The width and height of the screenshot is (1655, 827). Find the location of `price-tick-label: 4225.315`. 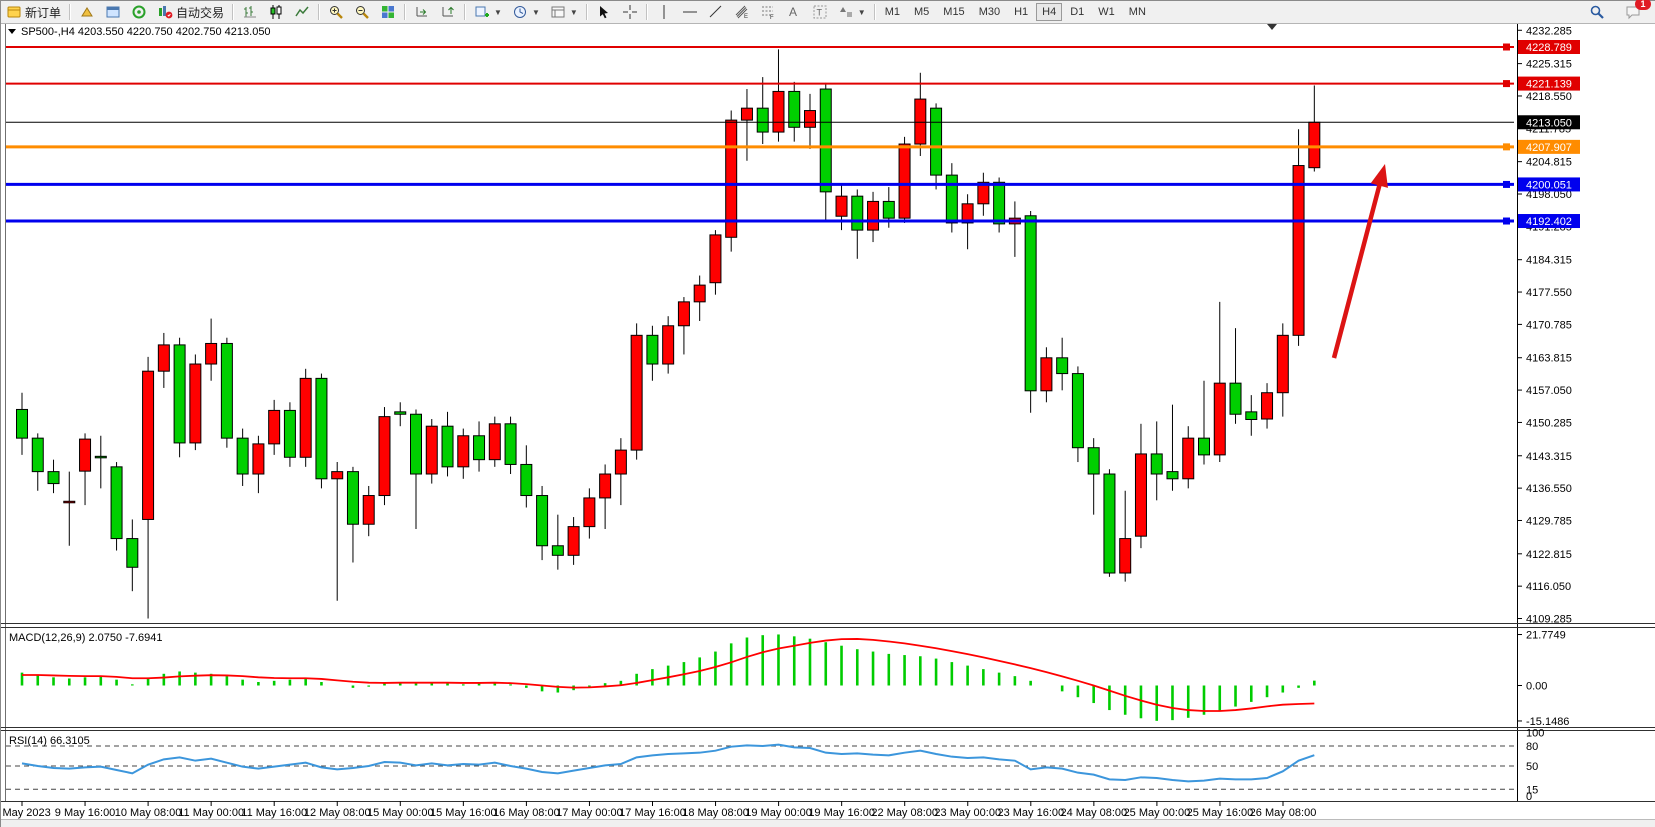

price-tick-label: 4225.315 is located at coordinates (1549, 65).